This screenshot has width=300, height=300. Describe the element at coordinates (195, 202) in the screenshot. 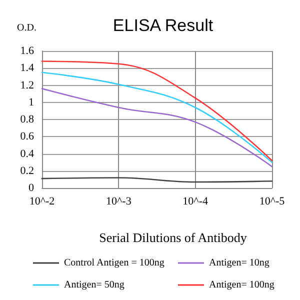

I see `x-tick-label: 10^-4` at that location.